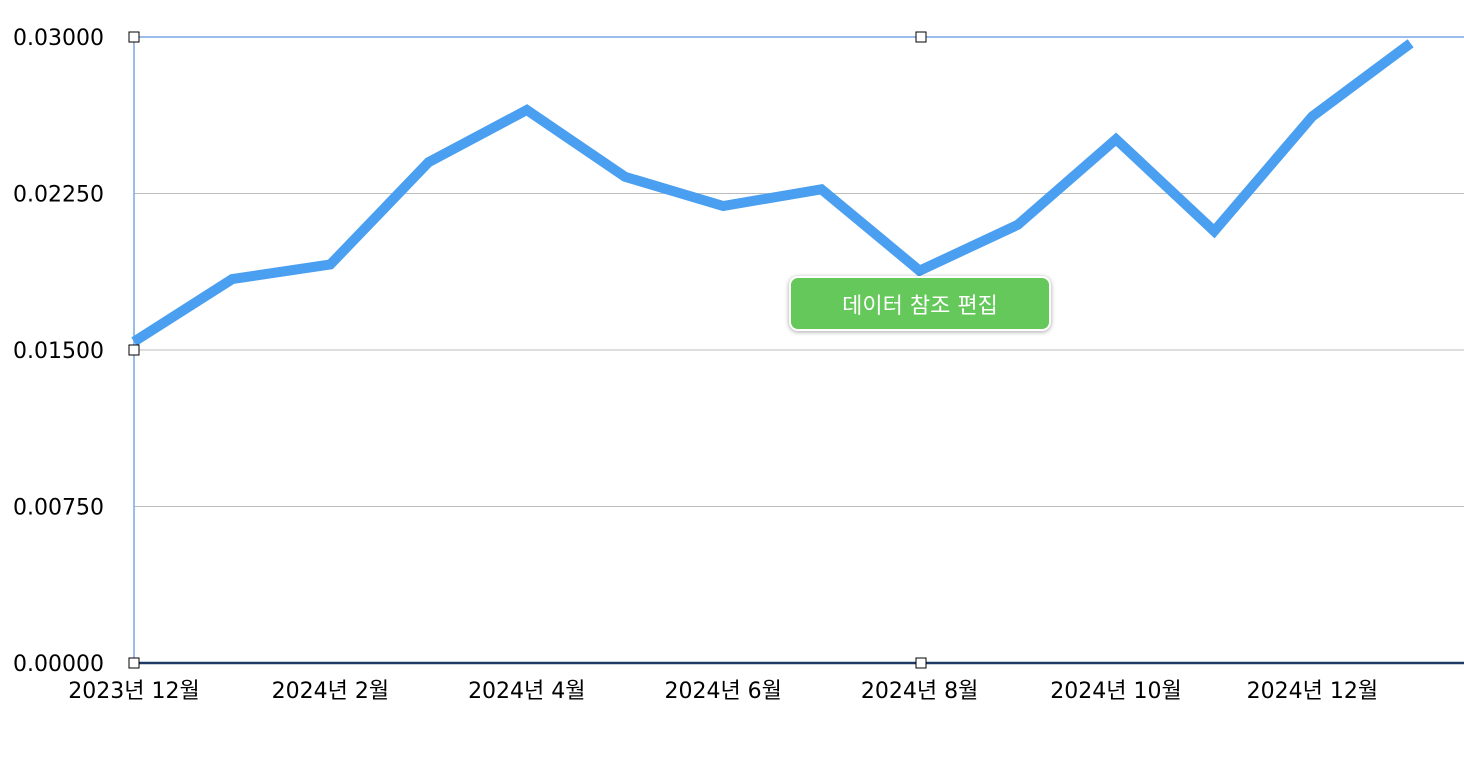 The width and height of the screenshot is (1464, 768). What do you see at coordinates (58, 508) in the screenshot?
I see `y-tick-label: 0.00750` at bounding box center [58, 508].